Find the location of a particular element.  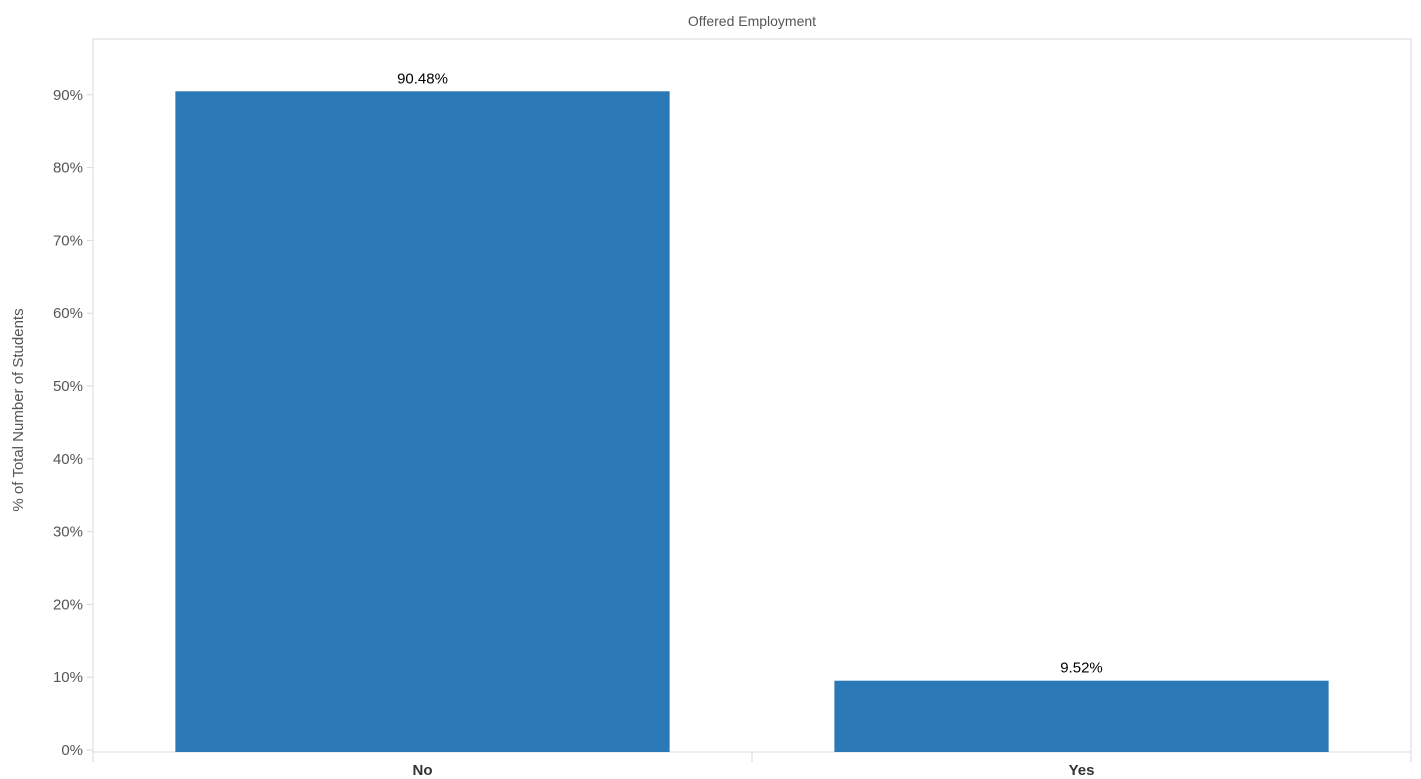

y-axis: 0% 10% 20% 30% 40% 50% 60% 70% 80% 90% is located at coordinates (73, 423).